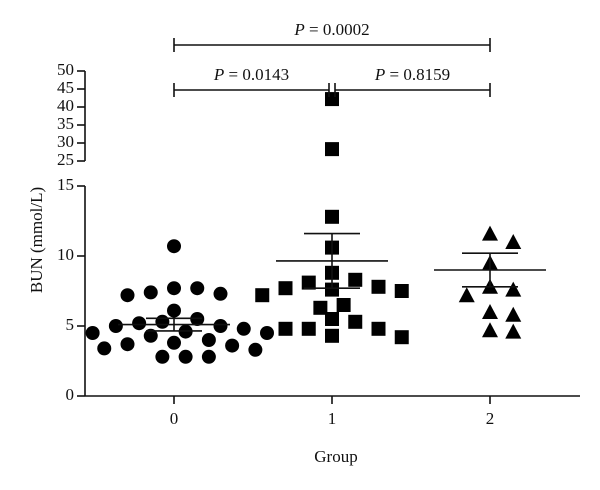  What do you see at coordinates (490, 418) in the screenshot?
I see `x-tick-label: 2` at bounding box center [490, 418].